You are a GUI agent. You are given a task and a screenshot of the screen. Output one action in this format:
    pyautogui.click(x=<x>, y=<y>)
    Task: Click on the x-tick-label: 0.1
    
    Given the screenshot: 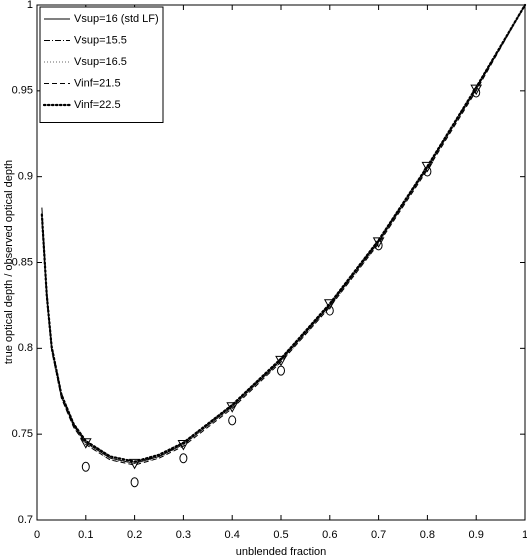 What is the action you would take?
    pyautogui.click(x=85, y=535)
    